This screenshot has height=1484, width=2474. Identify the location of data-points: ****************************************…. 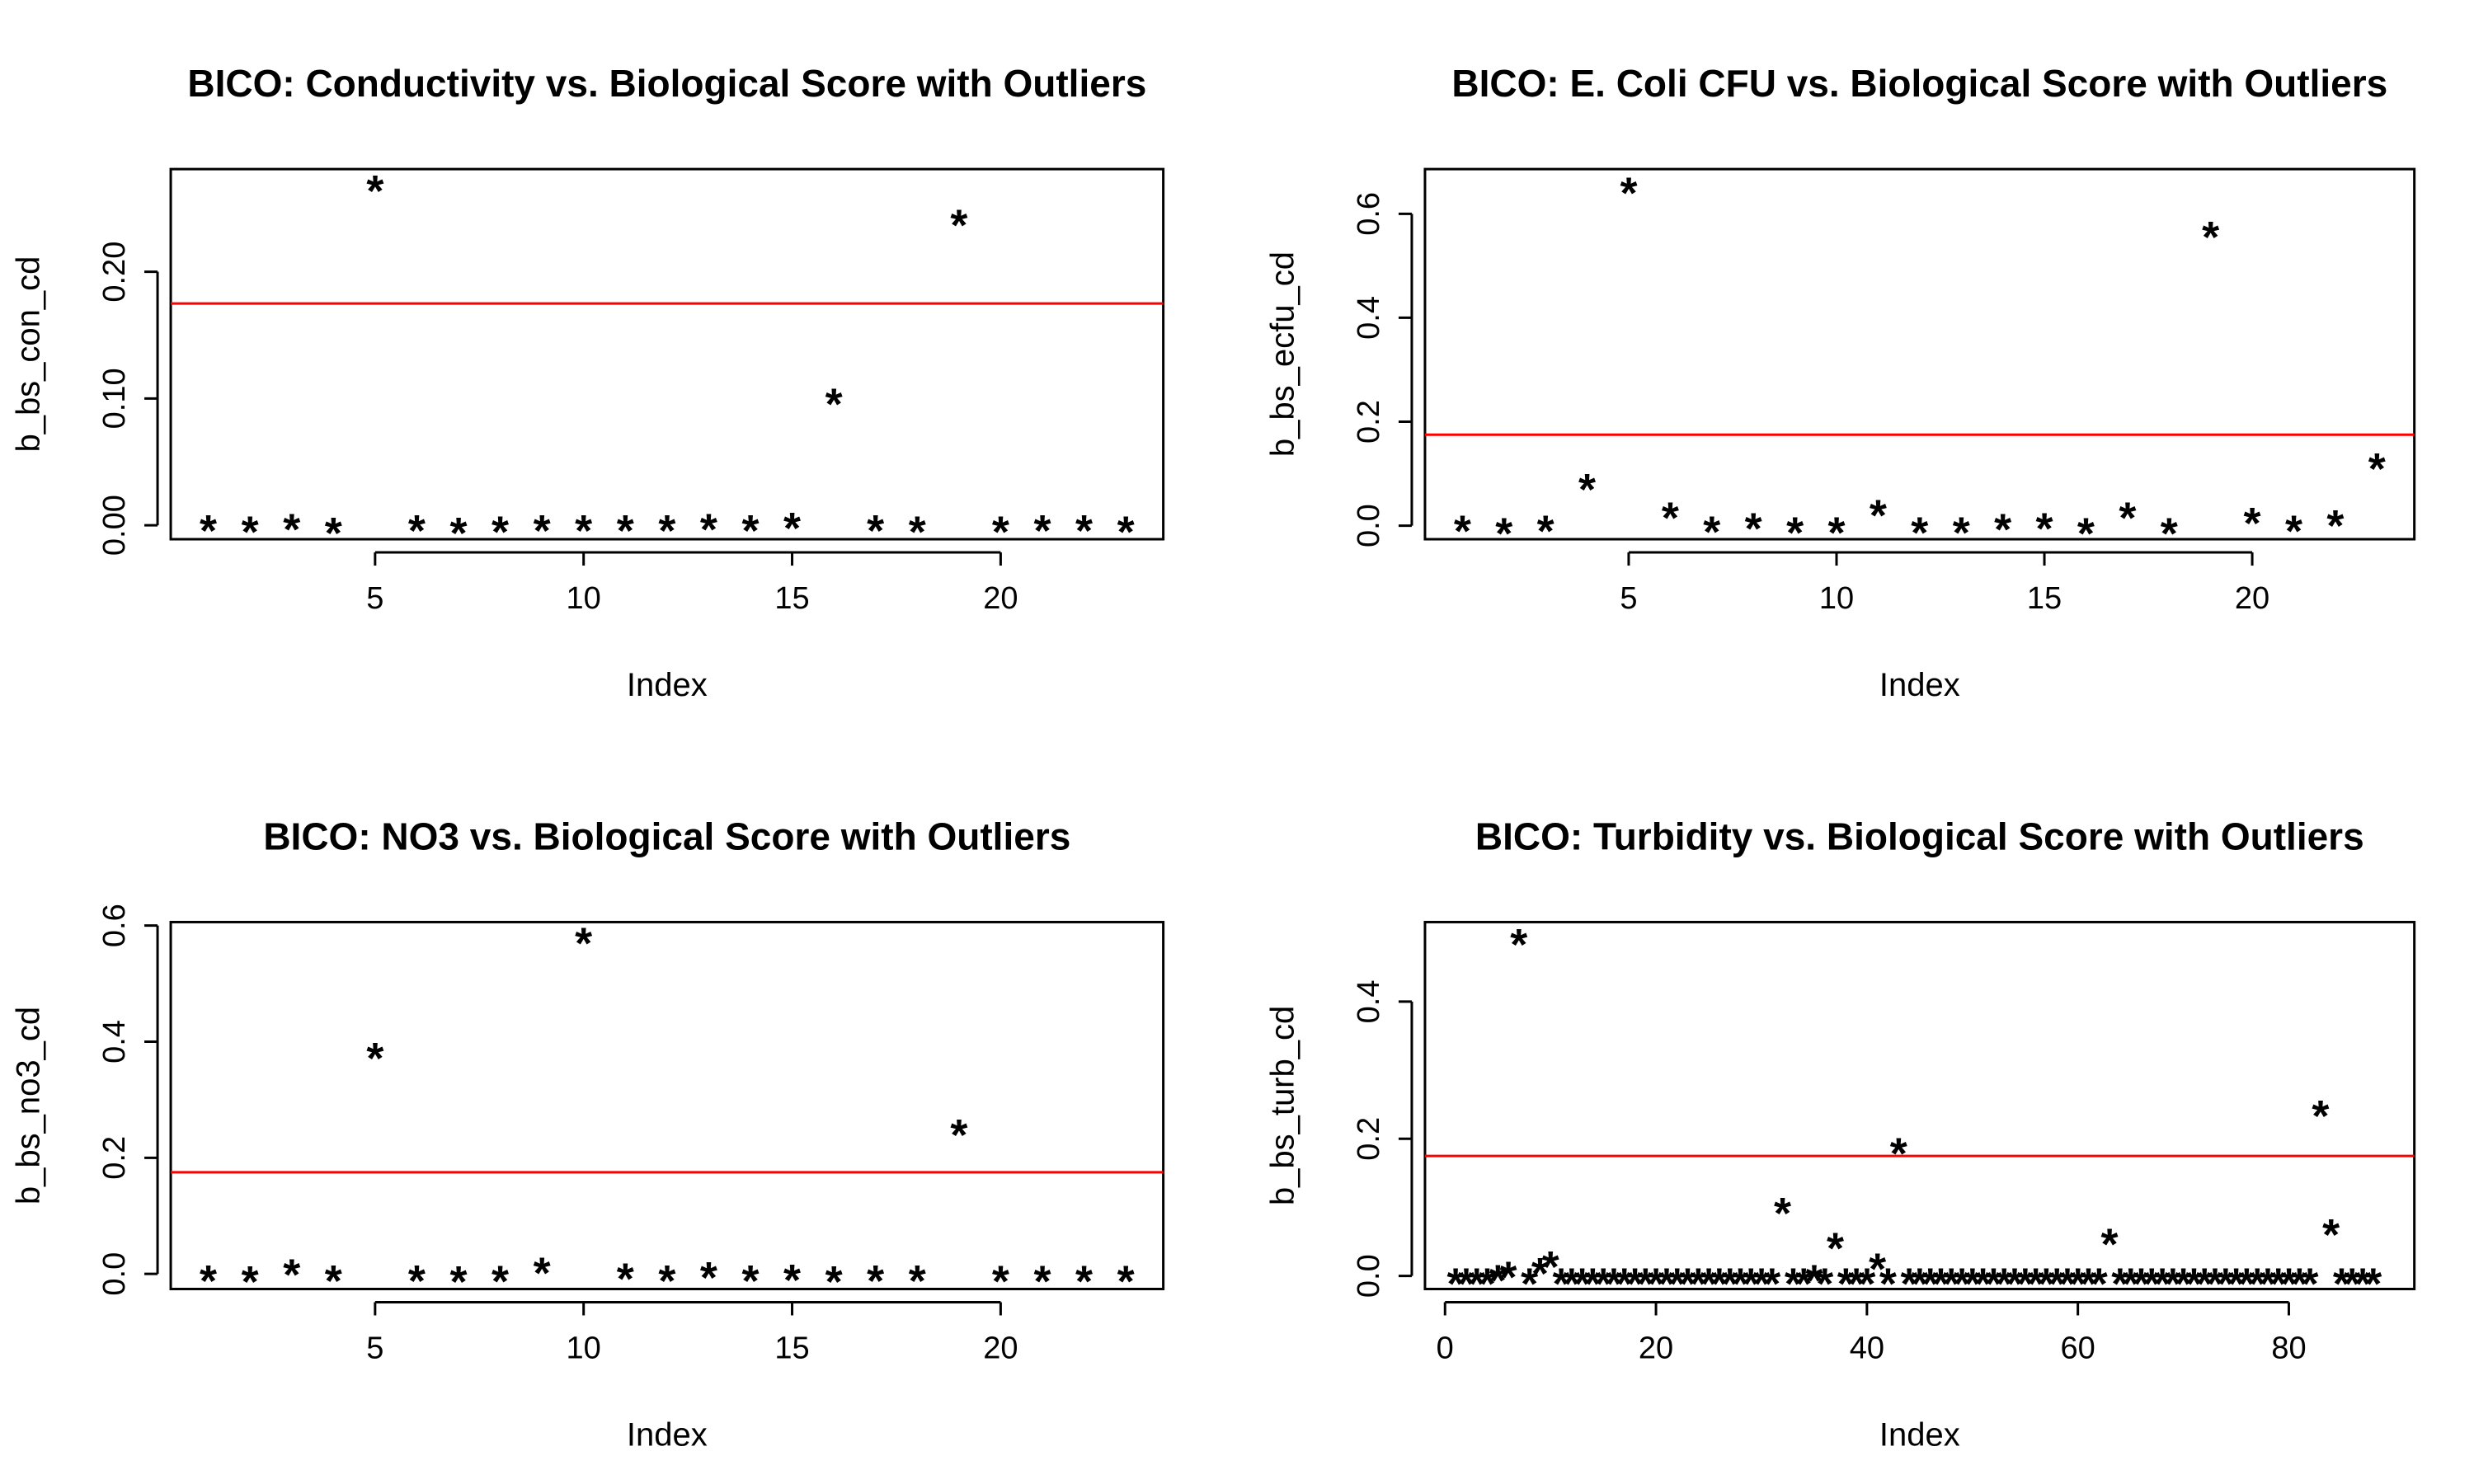
(1914, 1114).